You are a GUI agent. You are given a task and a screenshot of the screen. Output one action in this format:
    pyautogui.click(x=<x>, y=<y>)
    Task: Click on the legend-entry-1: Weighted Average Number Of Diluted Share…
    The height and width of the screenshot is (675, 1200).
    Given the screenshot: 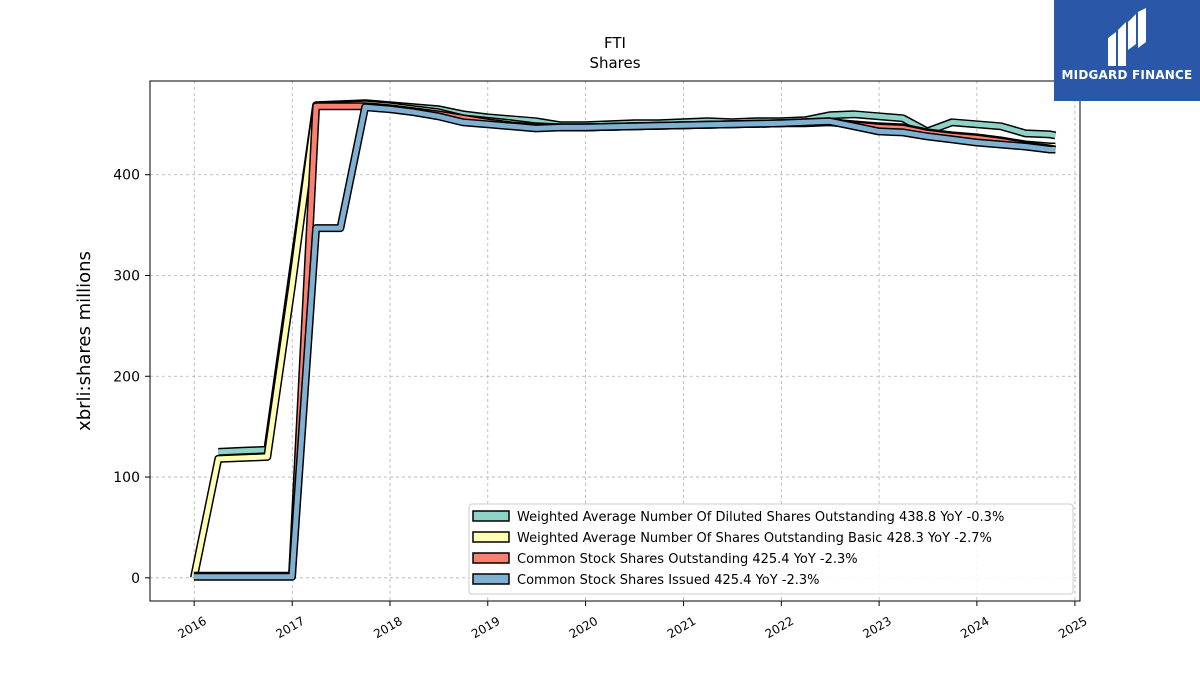 What is the action you would take?
    pyautogui.click(x=760, y=517)
    